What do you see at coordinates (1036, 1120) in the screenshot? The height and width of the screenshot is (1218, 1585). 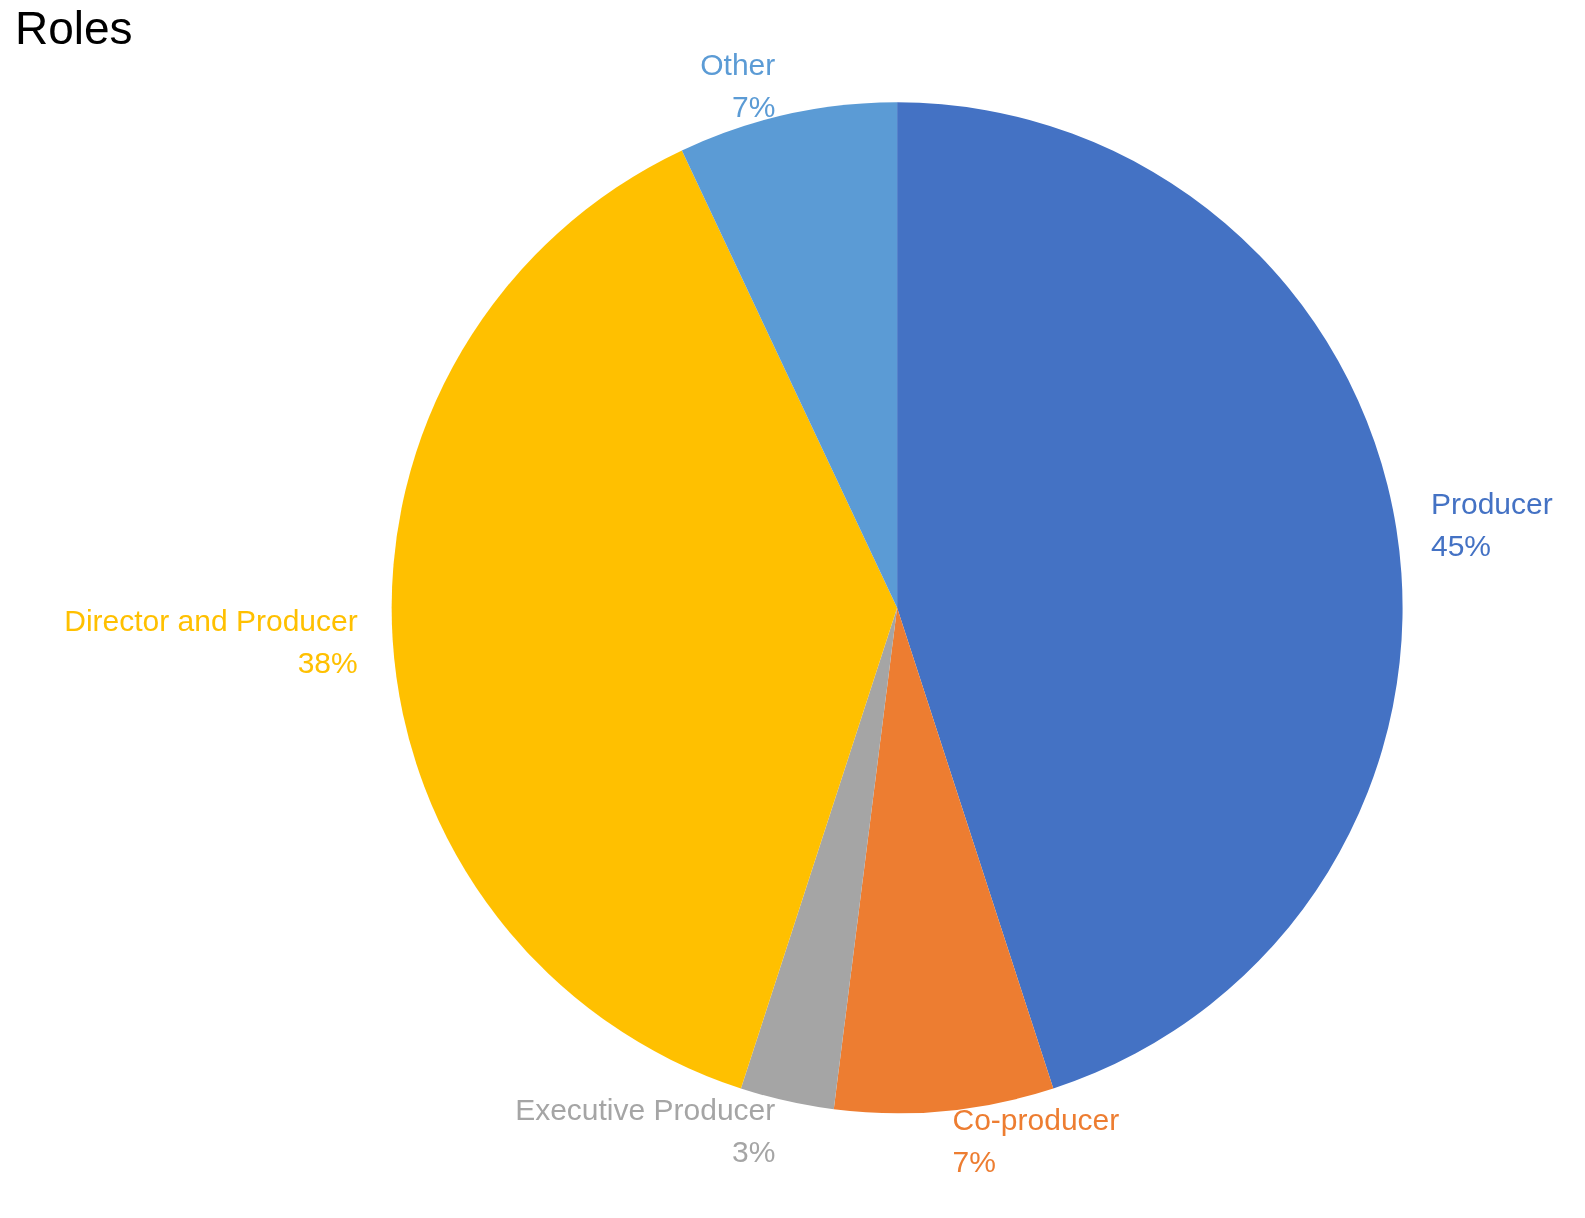 I see `slice-label: Co-producer` at bounding box center [1036, 1120].